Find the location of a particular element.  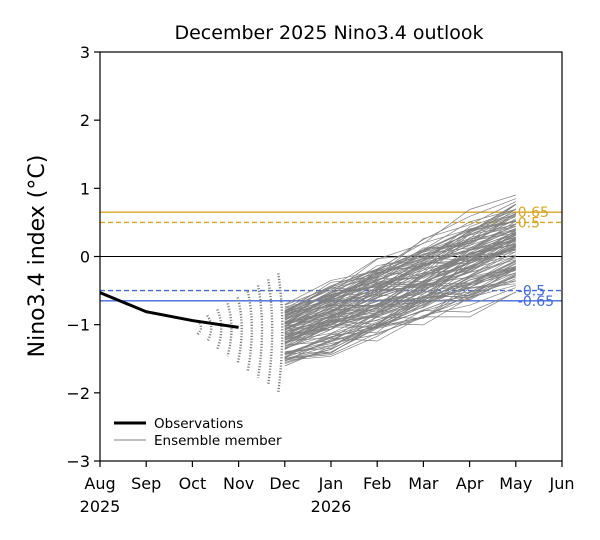

y-tick-label: 2 is located at coordinates (85, 120).